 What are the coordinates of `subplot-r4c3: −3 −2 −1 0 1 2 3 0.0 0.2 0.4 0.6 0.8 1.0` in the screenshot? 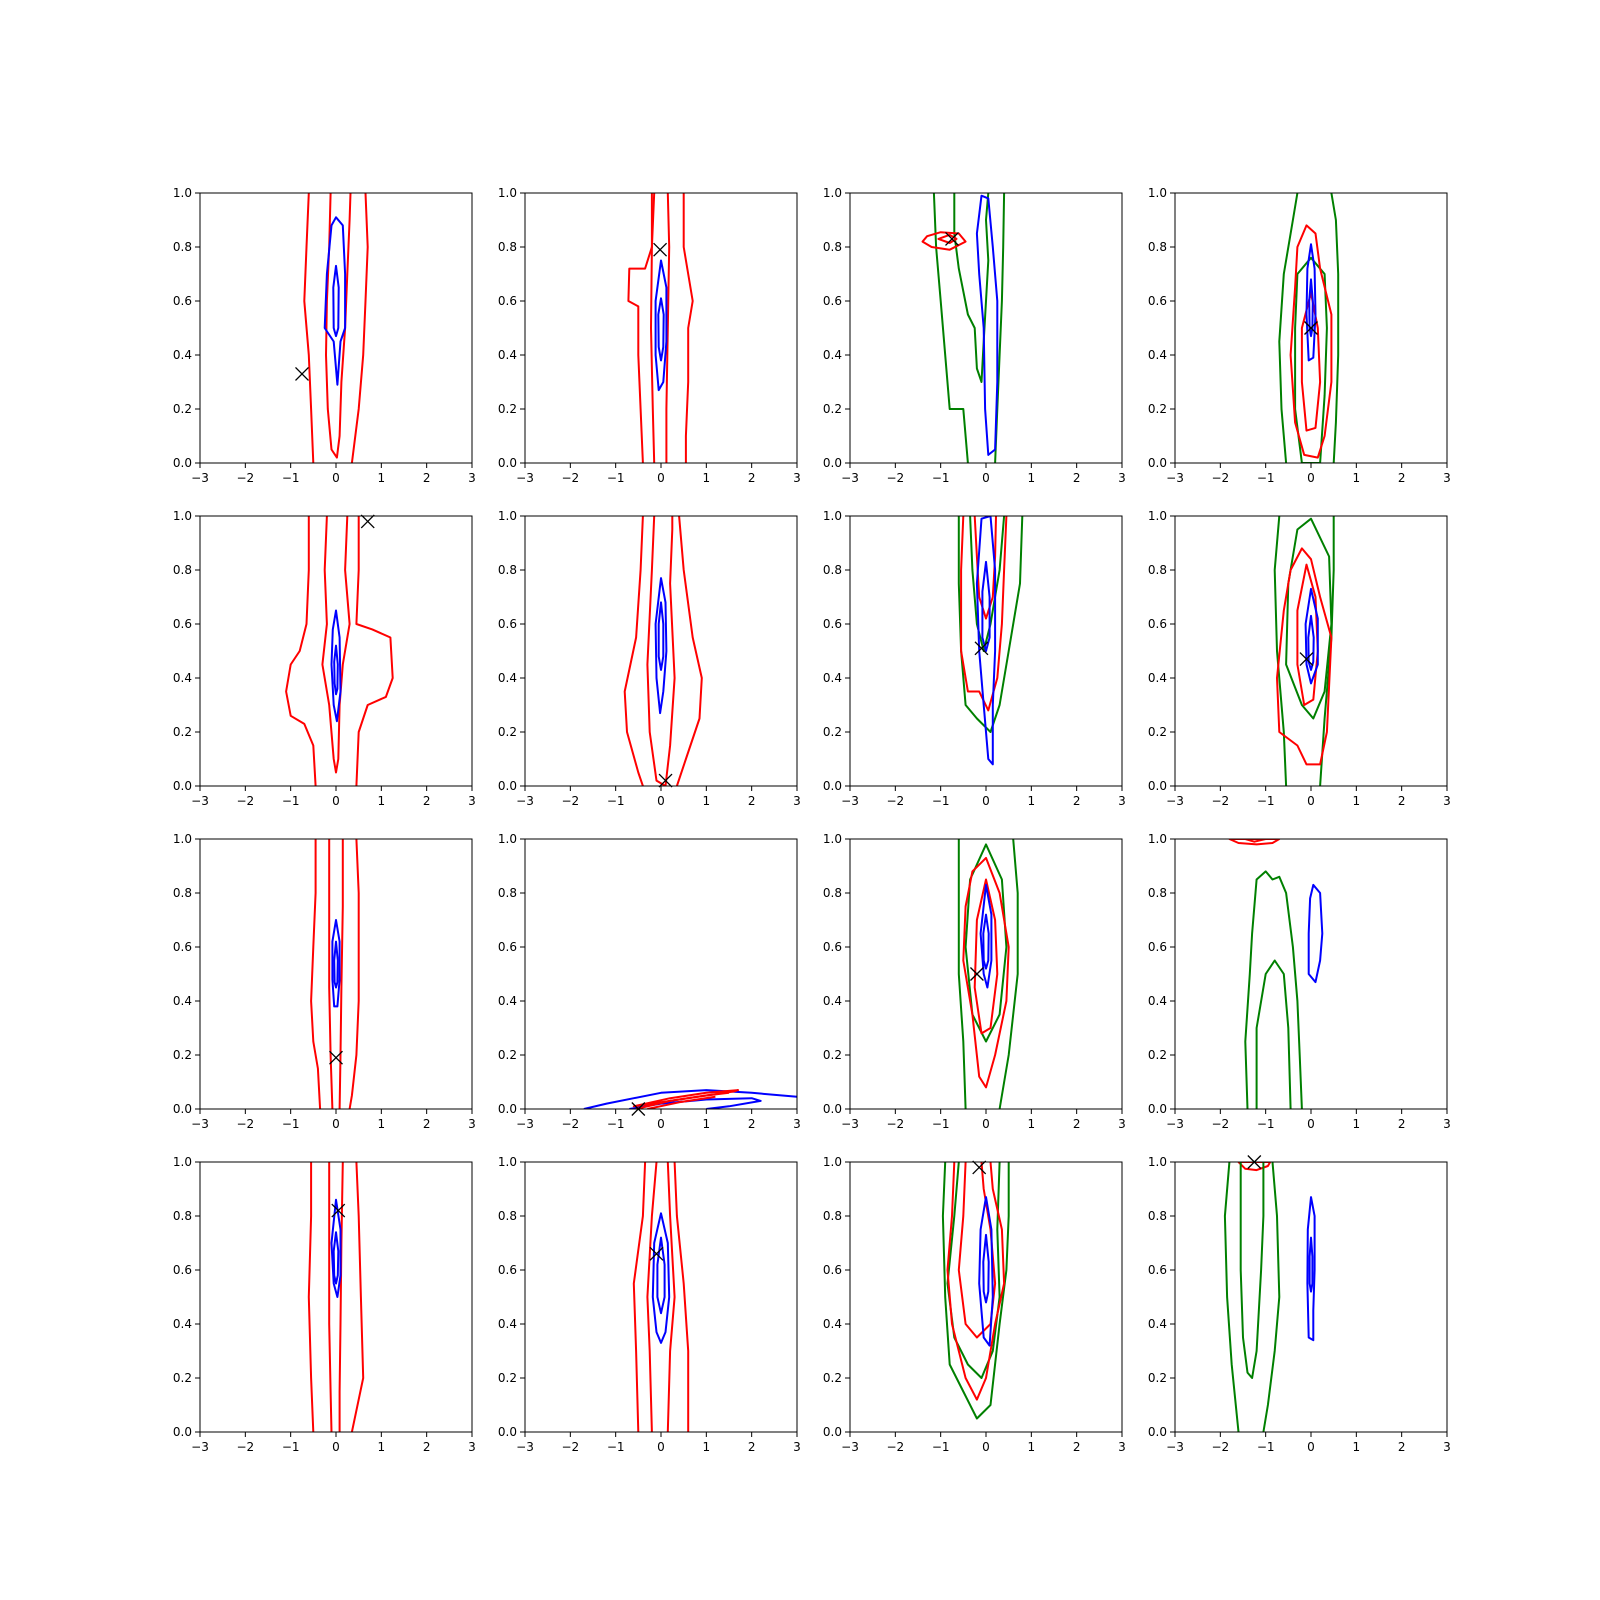 It's located at (974, 1304).